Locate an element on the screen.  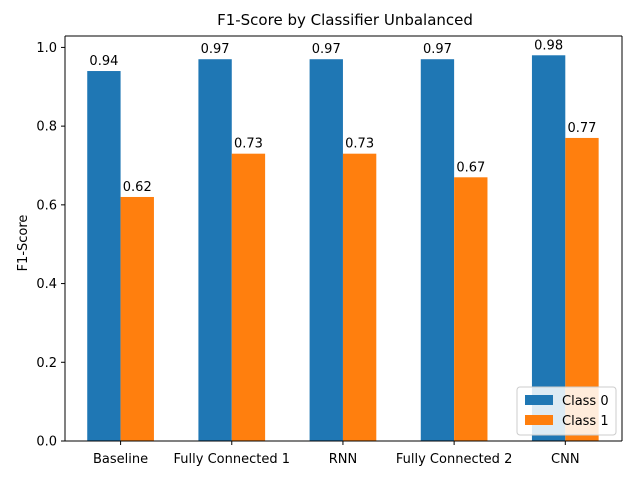
y-axis-label: F1-Score is located at coordinates (23, 243).